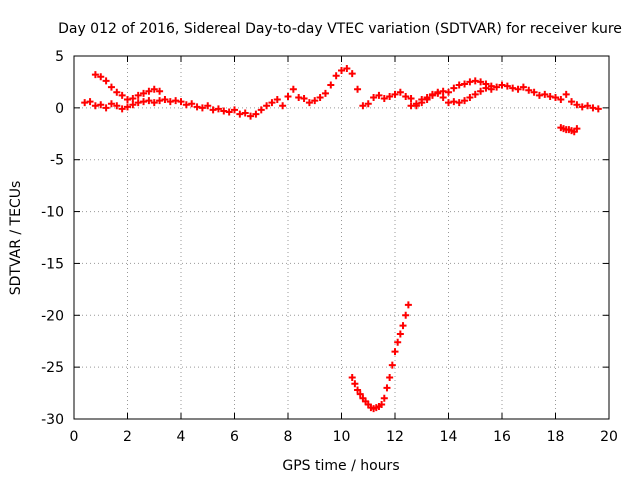 The image size is (640, 480). What do you see at coordinates (502, 437) in the screenshot?
I see `x-tick-label: 16` at bounding box center [502, 437].